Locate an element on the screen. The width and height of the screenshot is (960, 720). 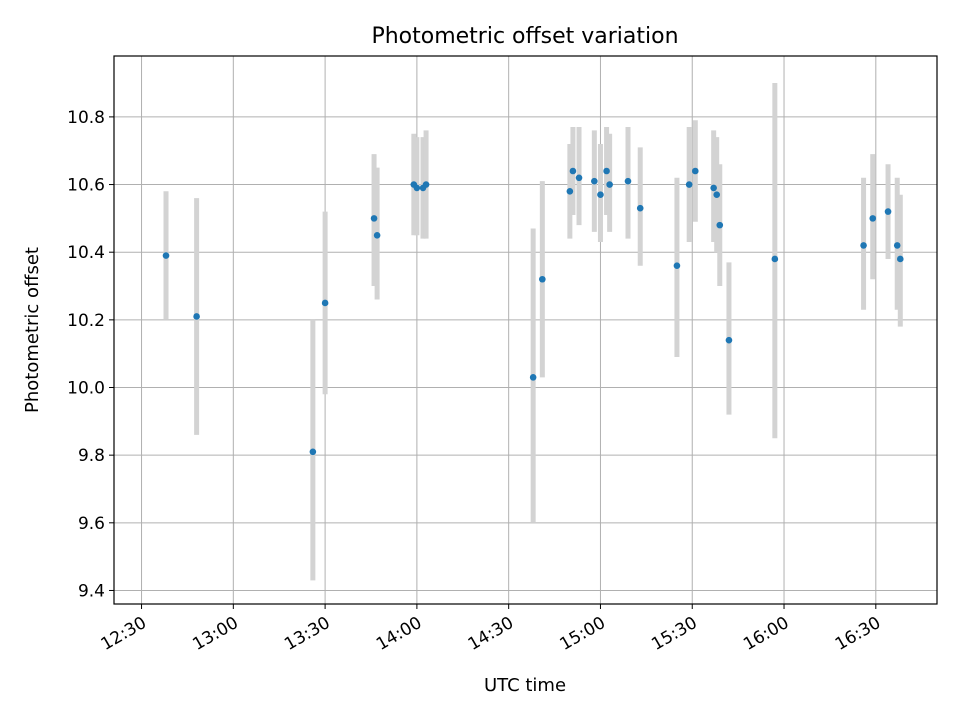
y-tick-label: 10.2 is located at coordinates (86, 321).